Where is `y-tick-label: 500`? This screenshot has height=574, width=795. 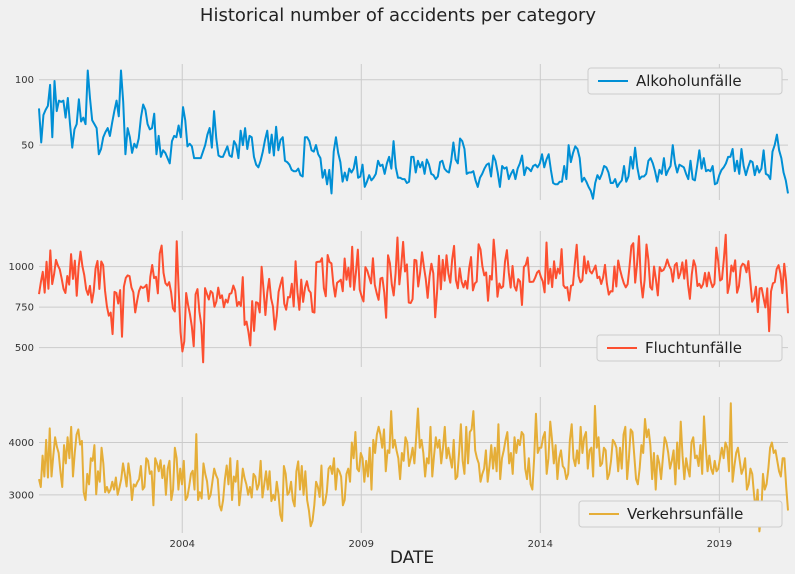
y-tick-label: 500 is located at coordinates (24, 348).